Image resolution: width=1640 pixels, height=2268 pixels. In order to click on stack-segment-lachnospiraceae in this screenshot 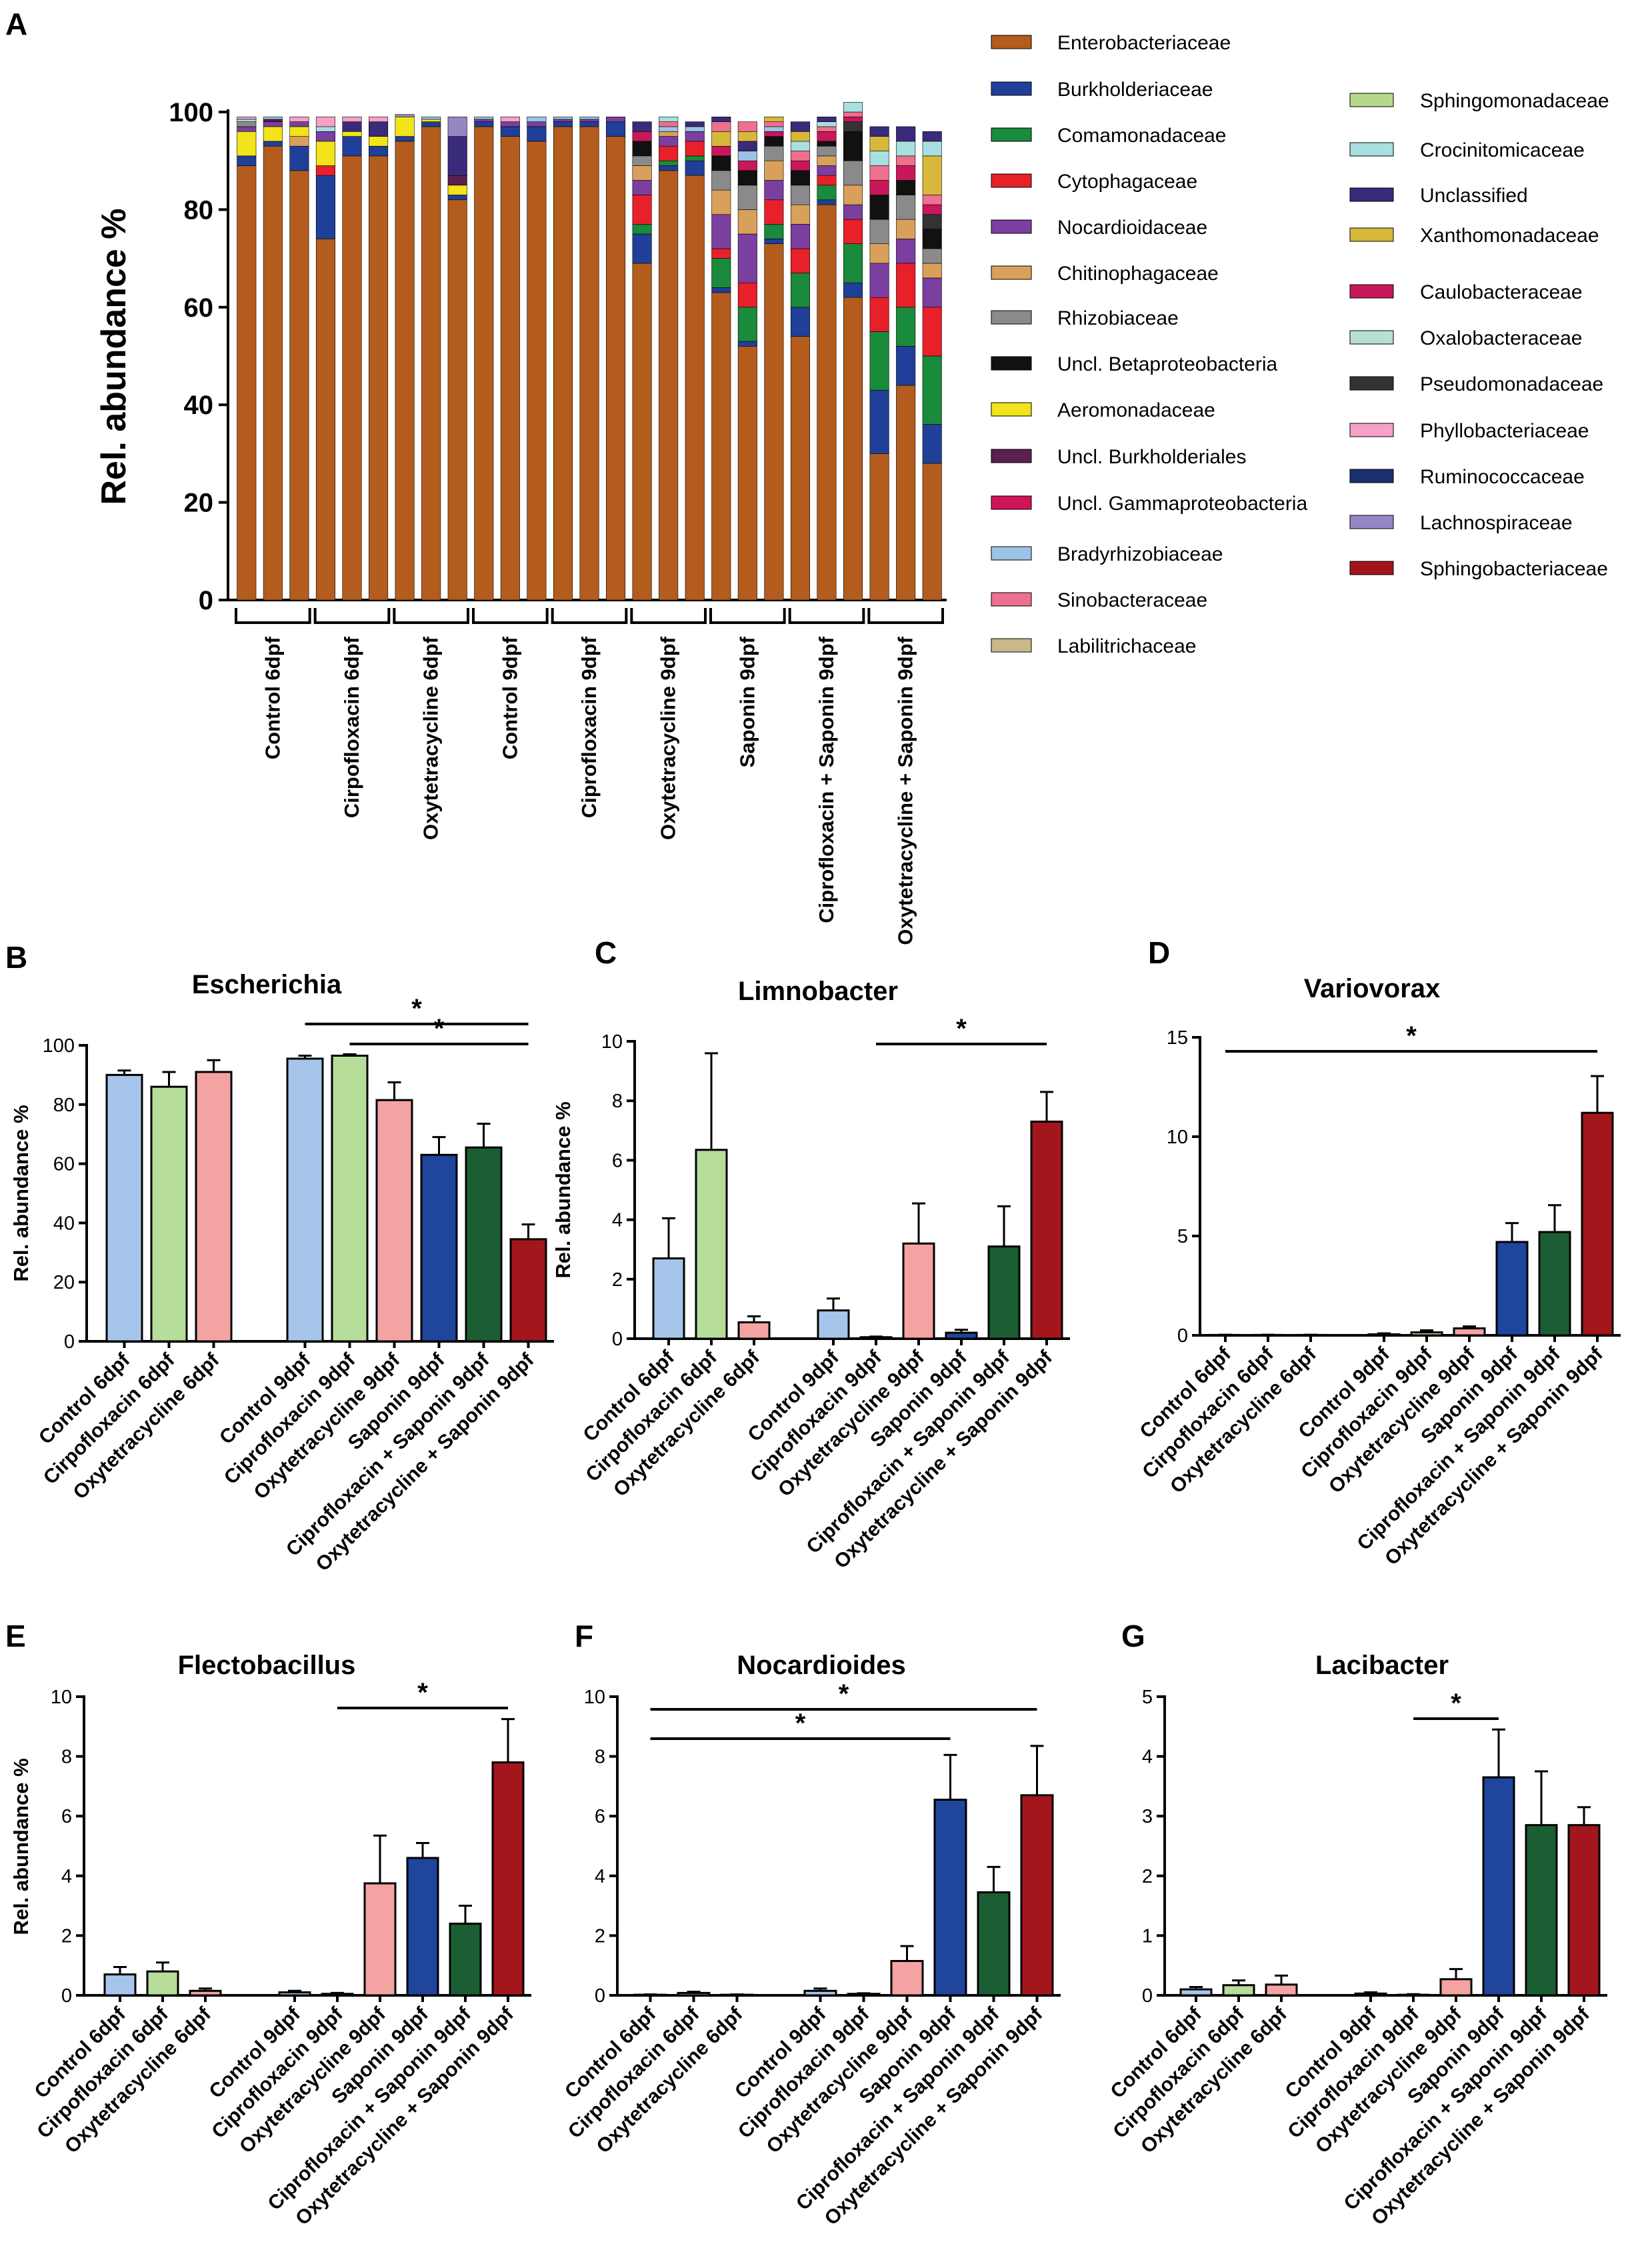, I will do `click(457, 127)`.